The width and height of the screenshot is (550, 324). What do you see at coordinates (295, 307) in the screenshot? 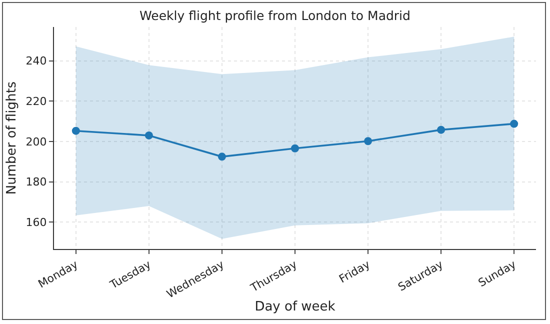
I see `x-axis-title: Day of week` at bounding box center [295, 307].